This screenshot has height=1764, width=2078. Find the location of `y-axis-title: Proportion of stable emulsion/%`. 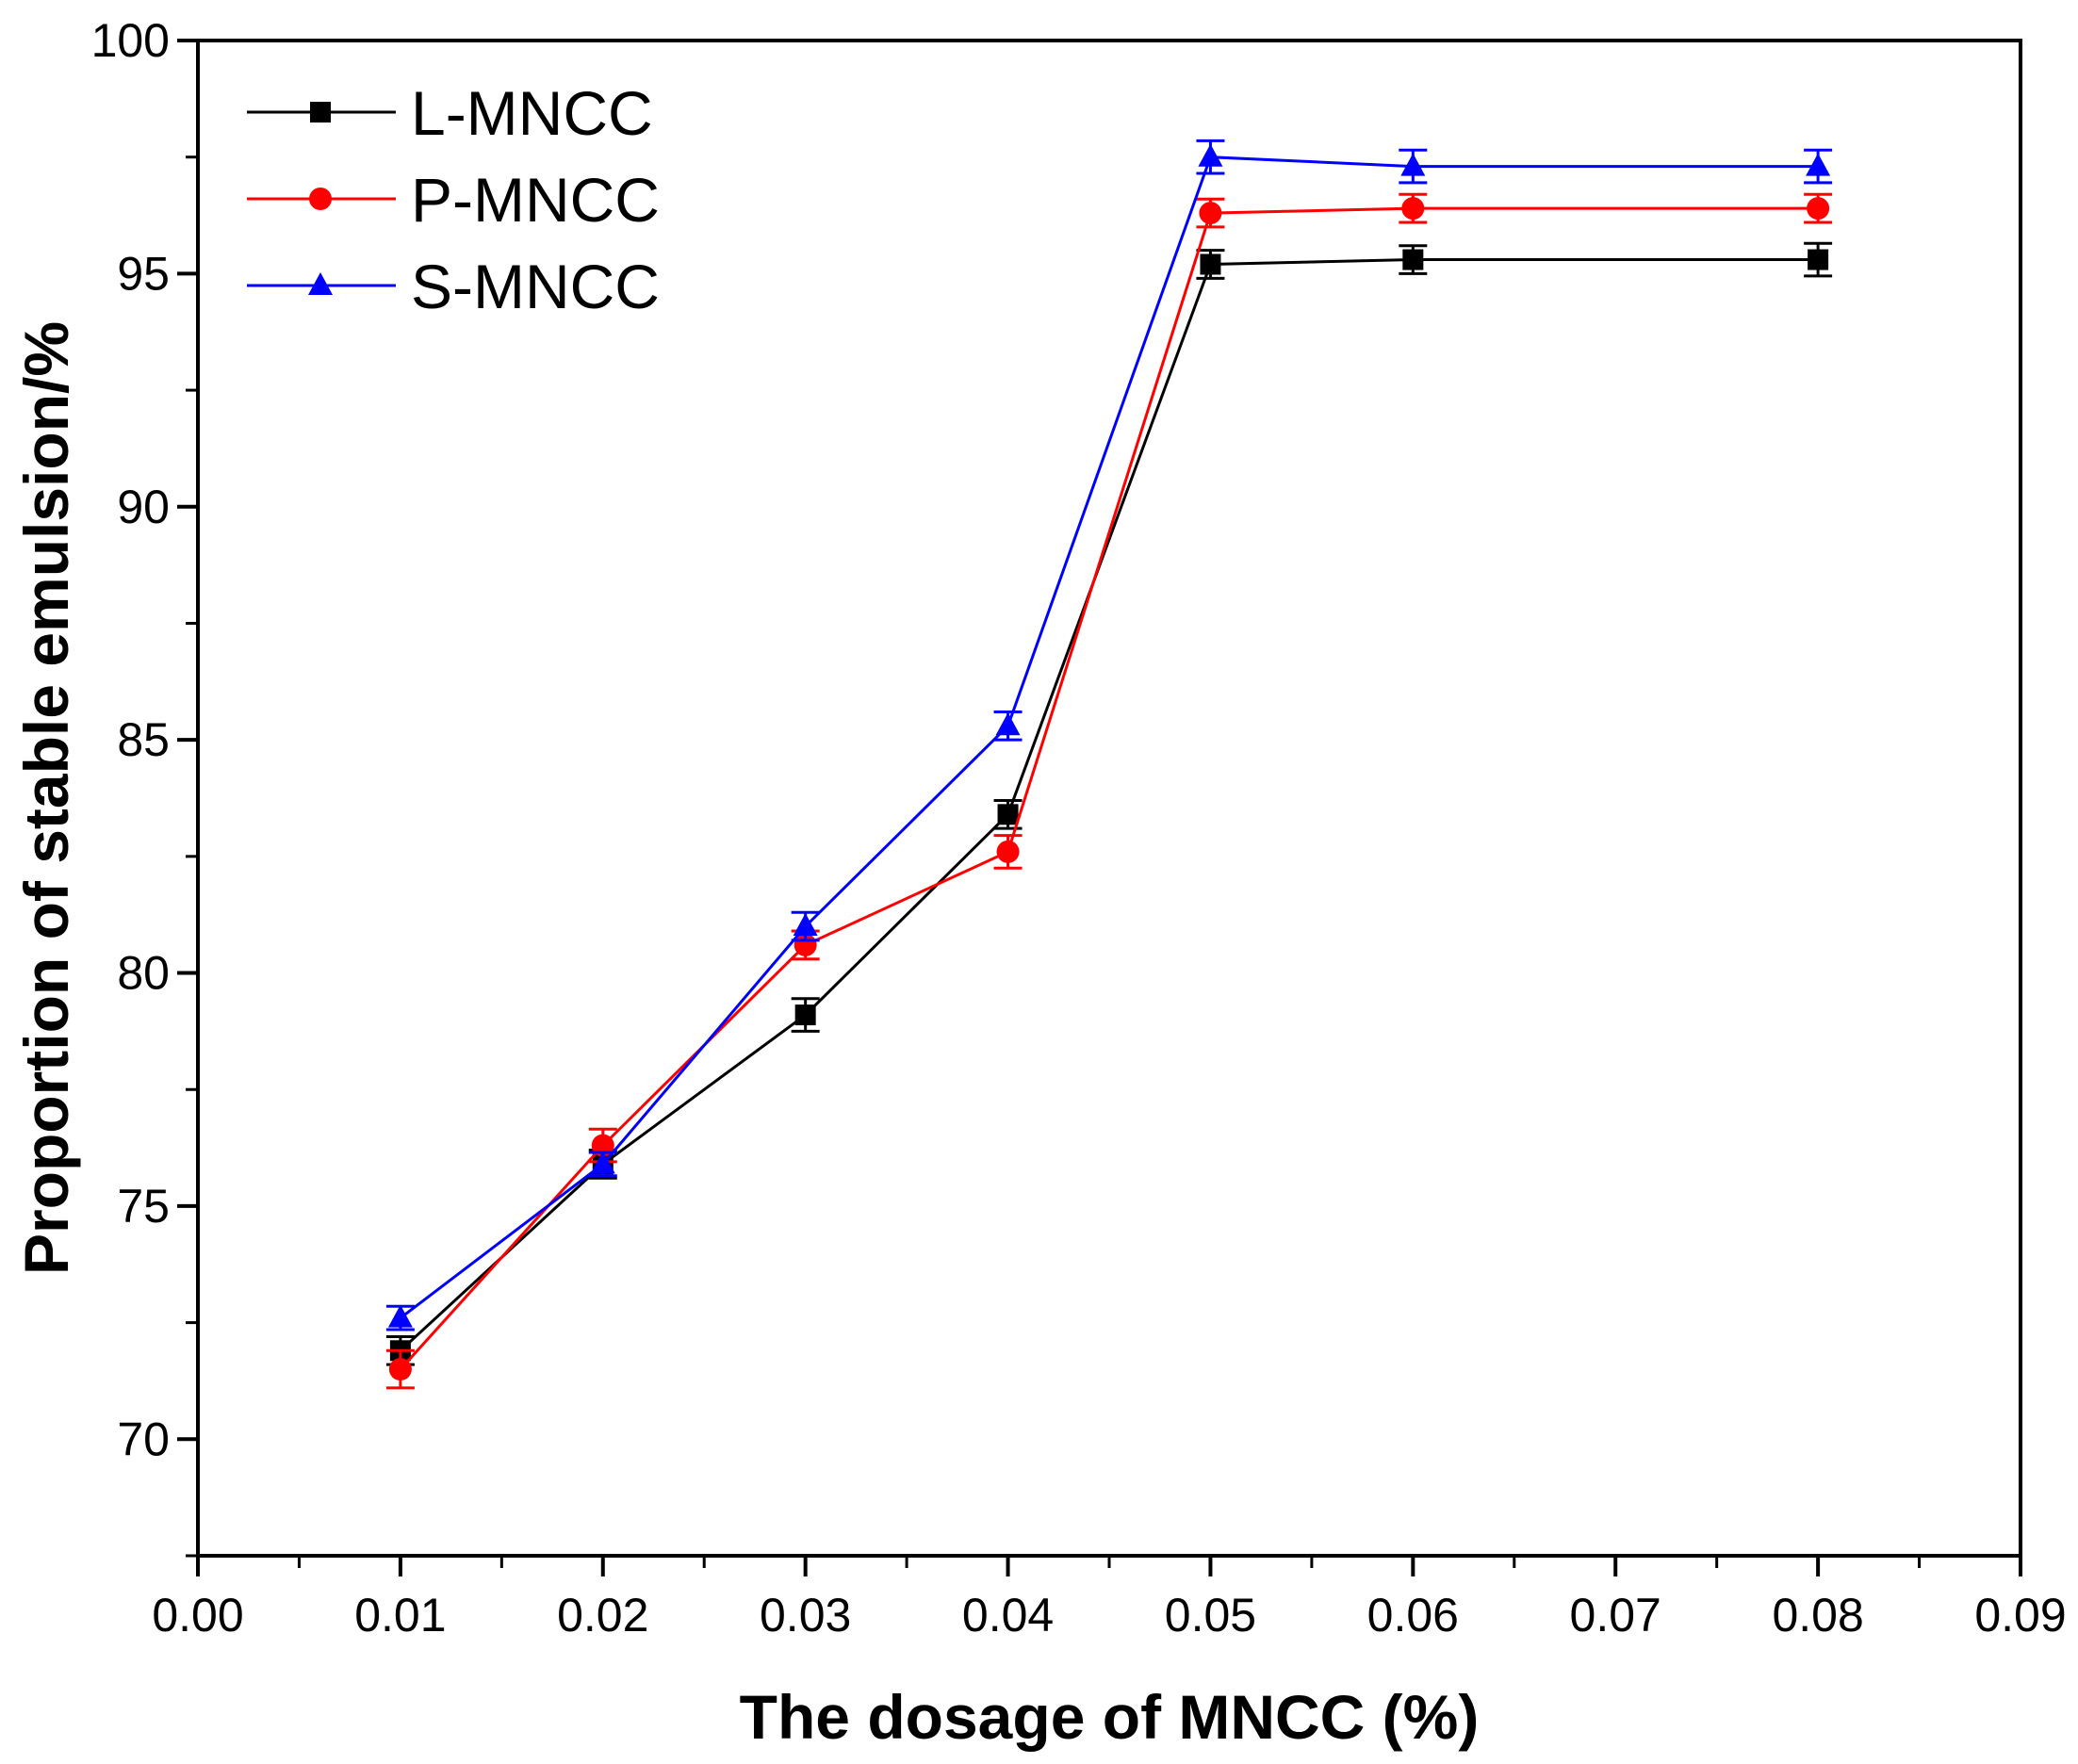

y-axis-title: Proportion of stable emulsion/% is located at coordinates (46, 798).